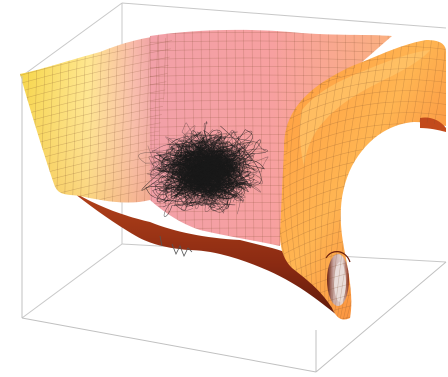  I want to click on tube-opening, so click(338, 278).